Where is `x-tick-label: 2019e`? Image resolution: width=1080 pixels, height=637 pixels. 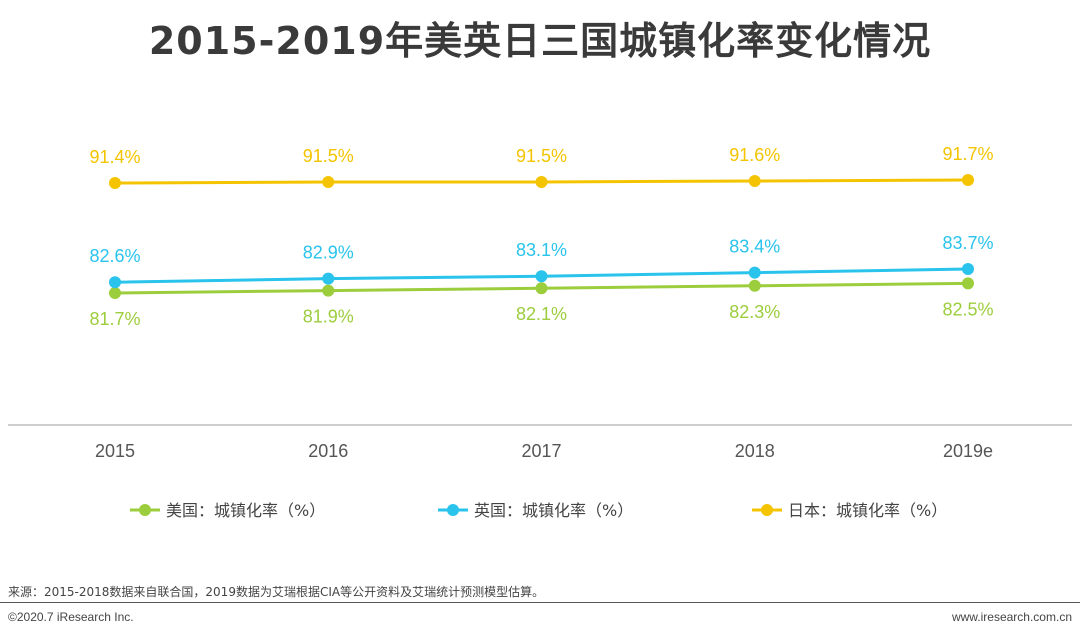
x-tick-label: 2019e is located at coordinates (968, 451).